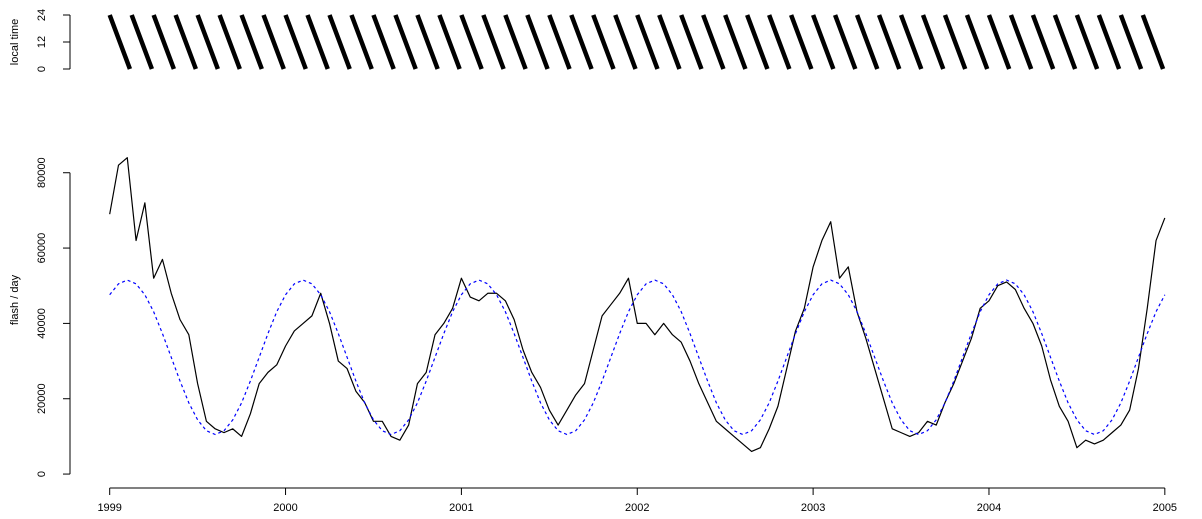 This screenshot has height=519, width=1202. What do you see at coordinates (15, 299) in the screenshot?
I see `y-axis-label: flash / day` at bounding box center [15, 299].